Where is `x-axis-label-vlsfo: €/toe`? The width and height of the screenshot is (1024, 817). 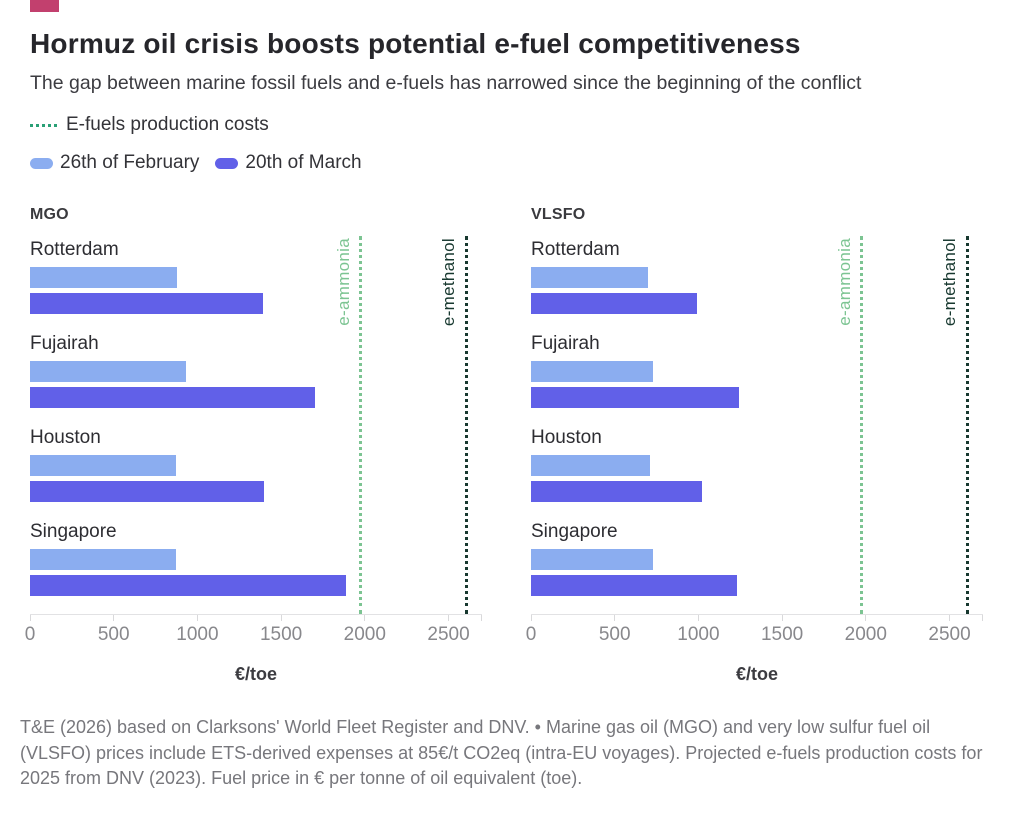
x-axis-label-vlsfo: €/toe is located at coordinates (756, 674).